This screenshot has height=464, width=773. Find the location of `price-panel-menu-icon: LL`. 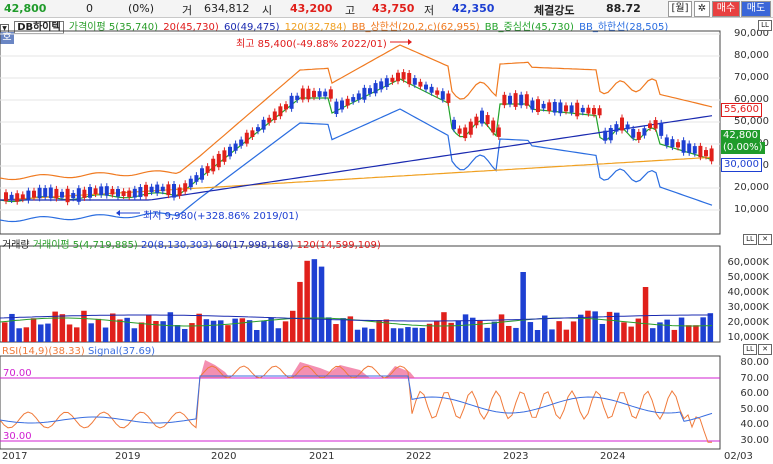

price-panel-menu-icon: LL is located at coordinates (765, 25).